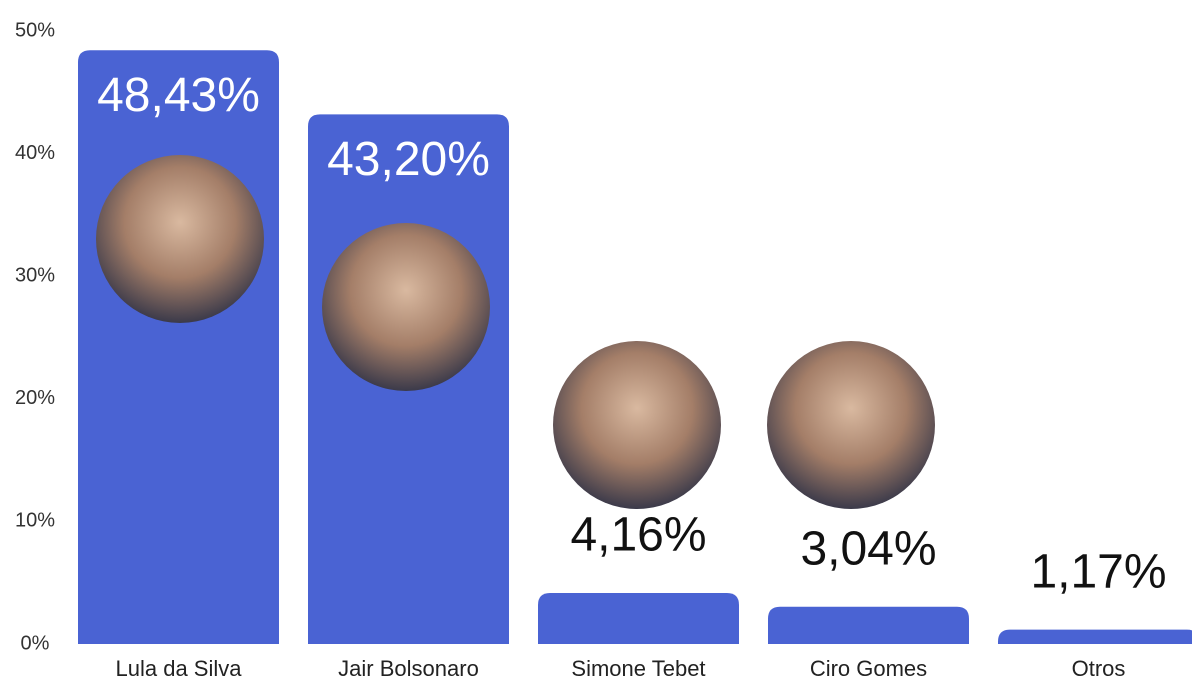 Image resolution: width=1192 pixels, height=682 pixels. Describe the element at coordinates (408, 668) in the screenshot. I see `x-tick-label: Jair Bolsonaro` at that location.